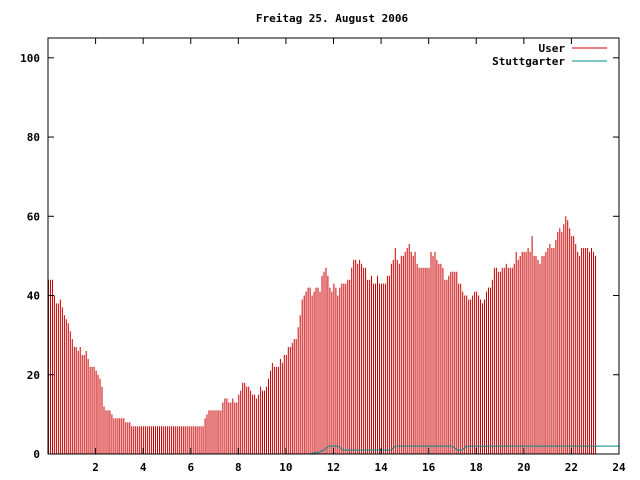 This screenshot has height=480, width=640. I want to click on x-tick-label: 14, so click(381, 467).